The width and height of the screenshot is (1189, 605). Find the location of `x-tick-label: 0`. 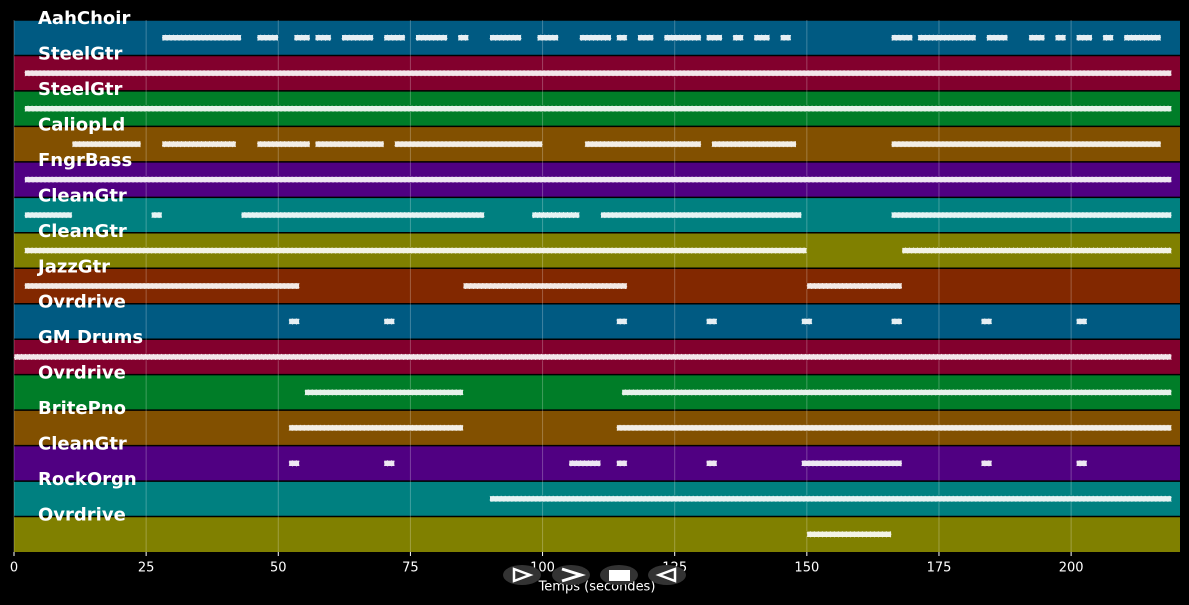

x-tick-label: 0 is located at coordinates (14, 568).